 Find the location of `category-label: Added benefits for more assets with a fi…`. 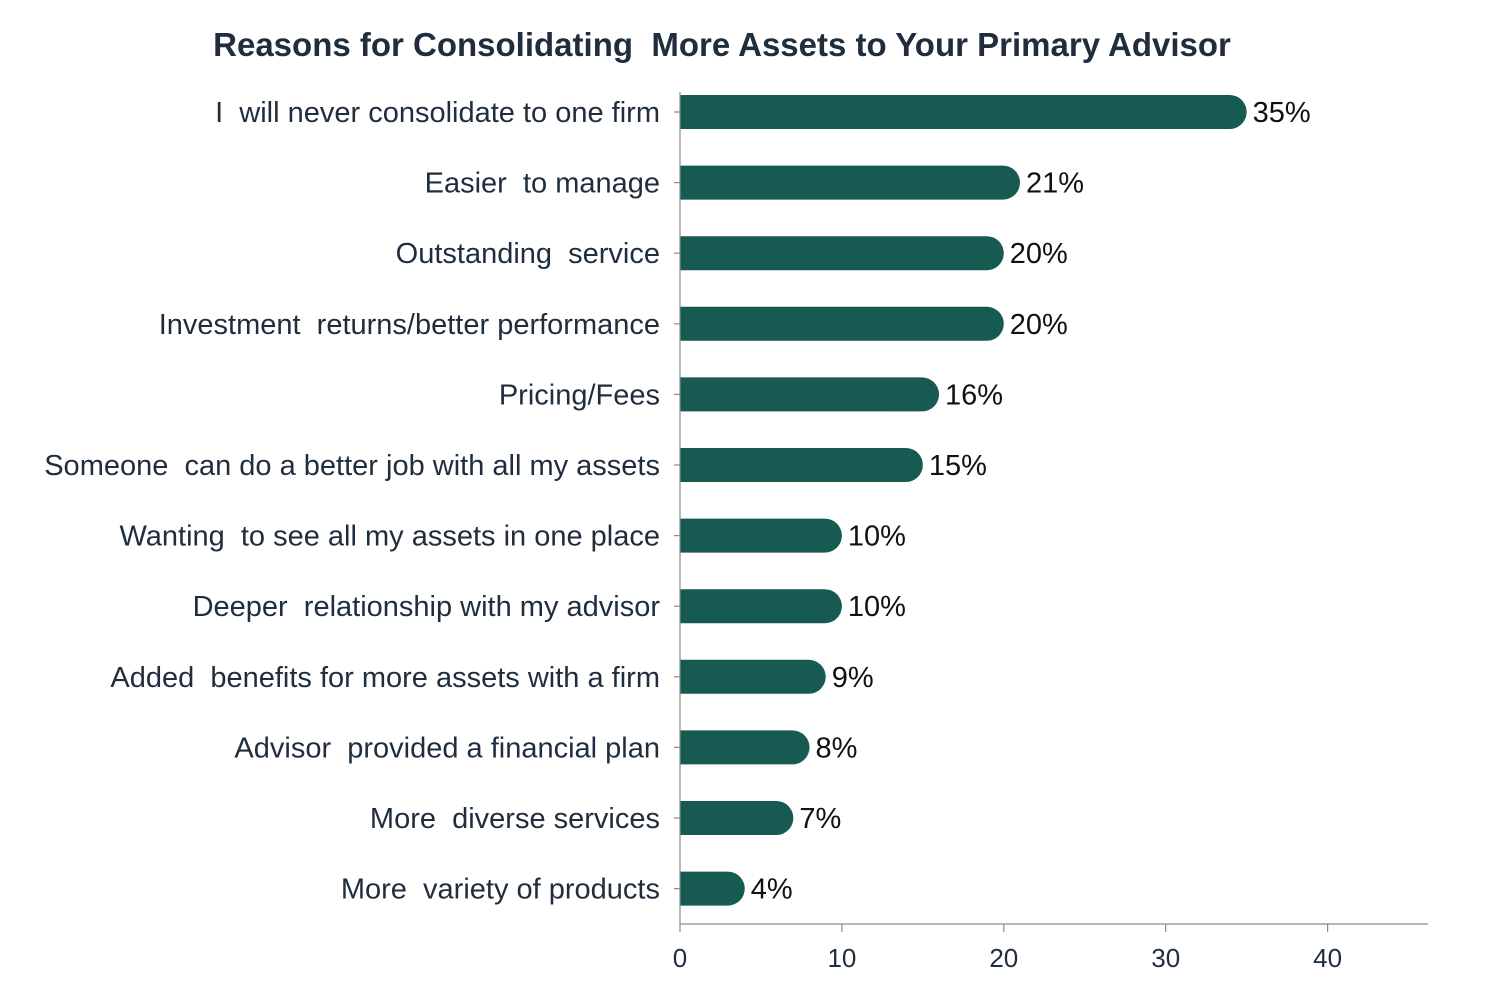

category-label: Added benefits for more assets with a fi… is located at coordinates (385, 678).